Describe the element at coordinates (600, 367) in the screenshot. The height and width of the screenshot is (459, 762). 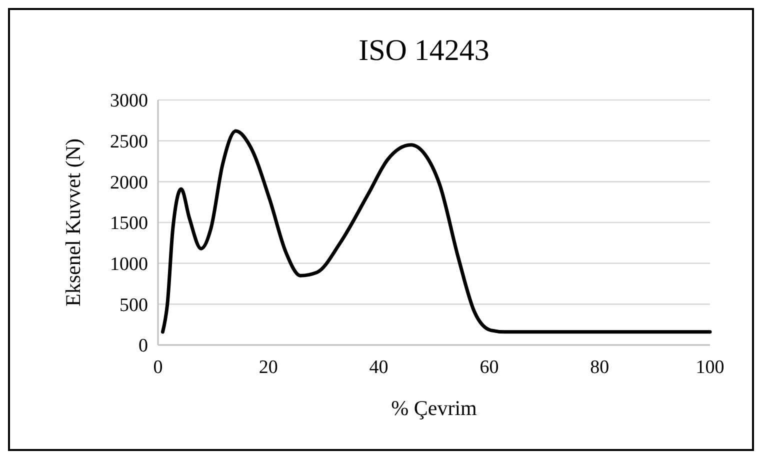
I see `x-tick-label: 80` at that location.